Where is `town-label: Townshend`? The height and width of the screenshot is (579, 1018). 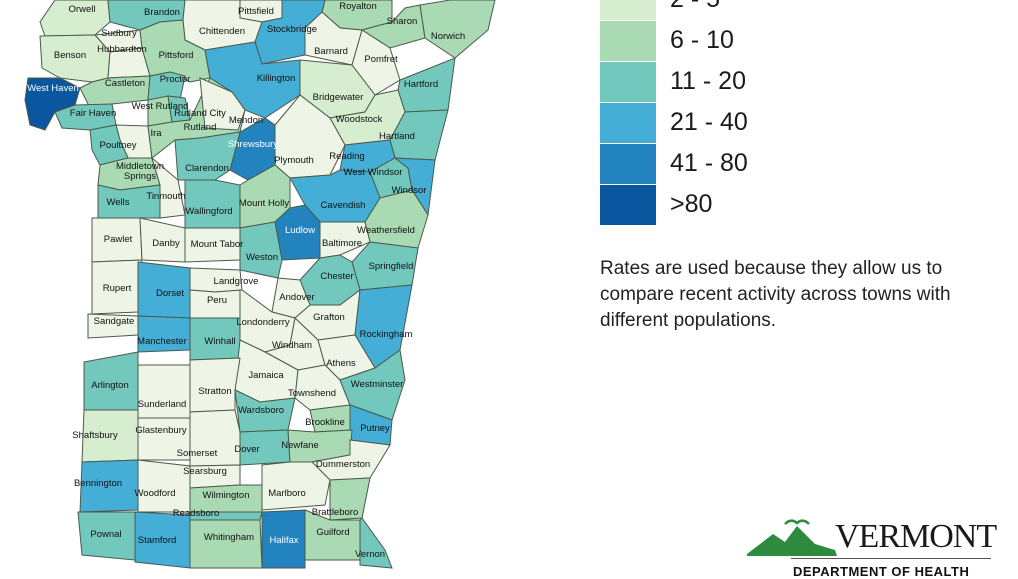
town-label: Townshend is located at coordinates (312, 393).